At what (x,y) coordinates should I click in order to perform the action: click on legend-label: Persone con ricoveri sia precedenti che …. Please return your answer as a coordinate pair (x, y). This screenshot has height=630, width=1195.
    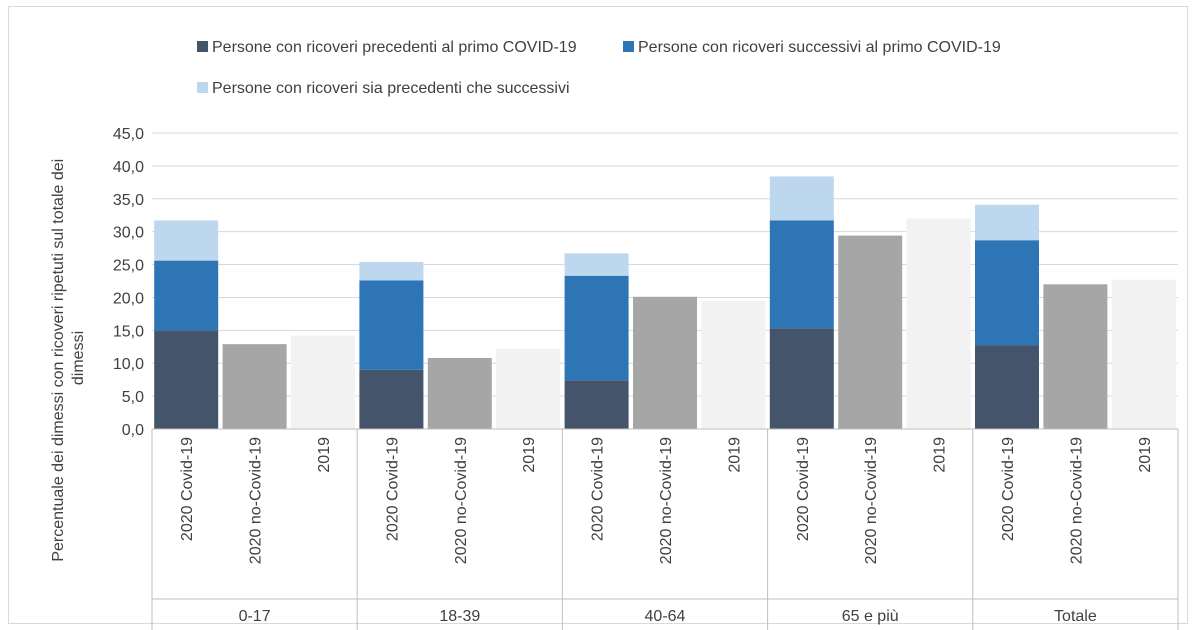
    Looking at the image, I should click on (391, 88).